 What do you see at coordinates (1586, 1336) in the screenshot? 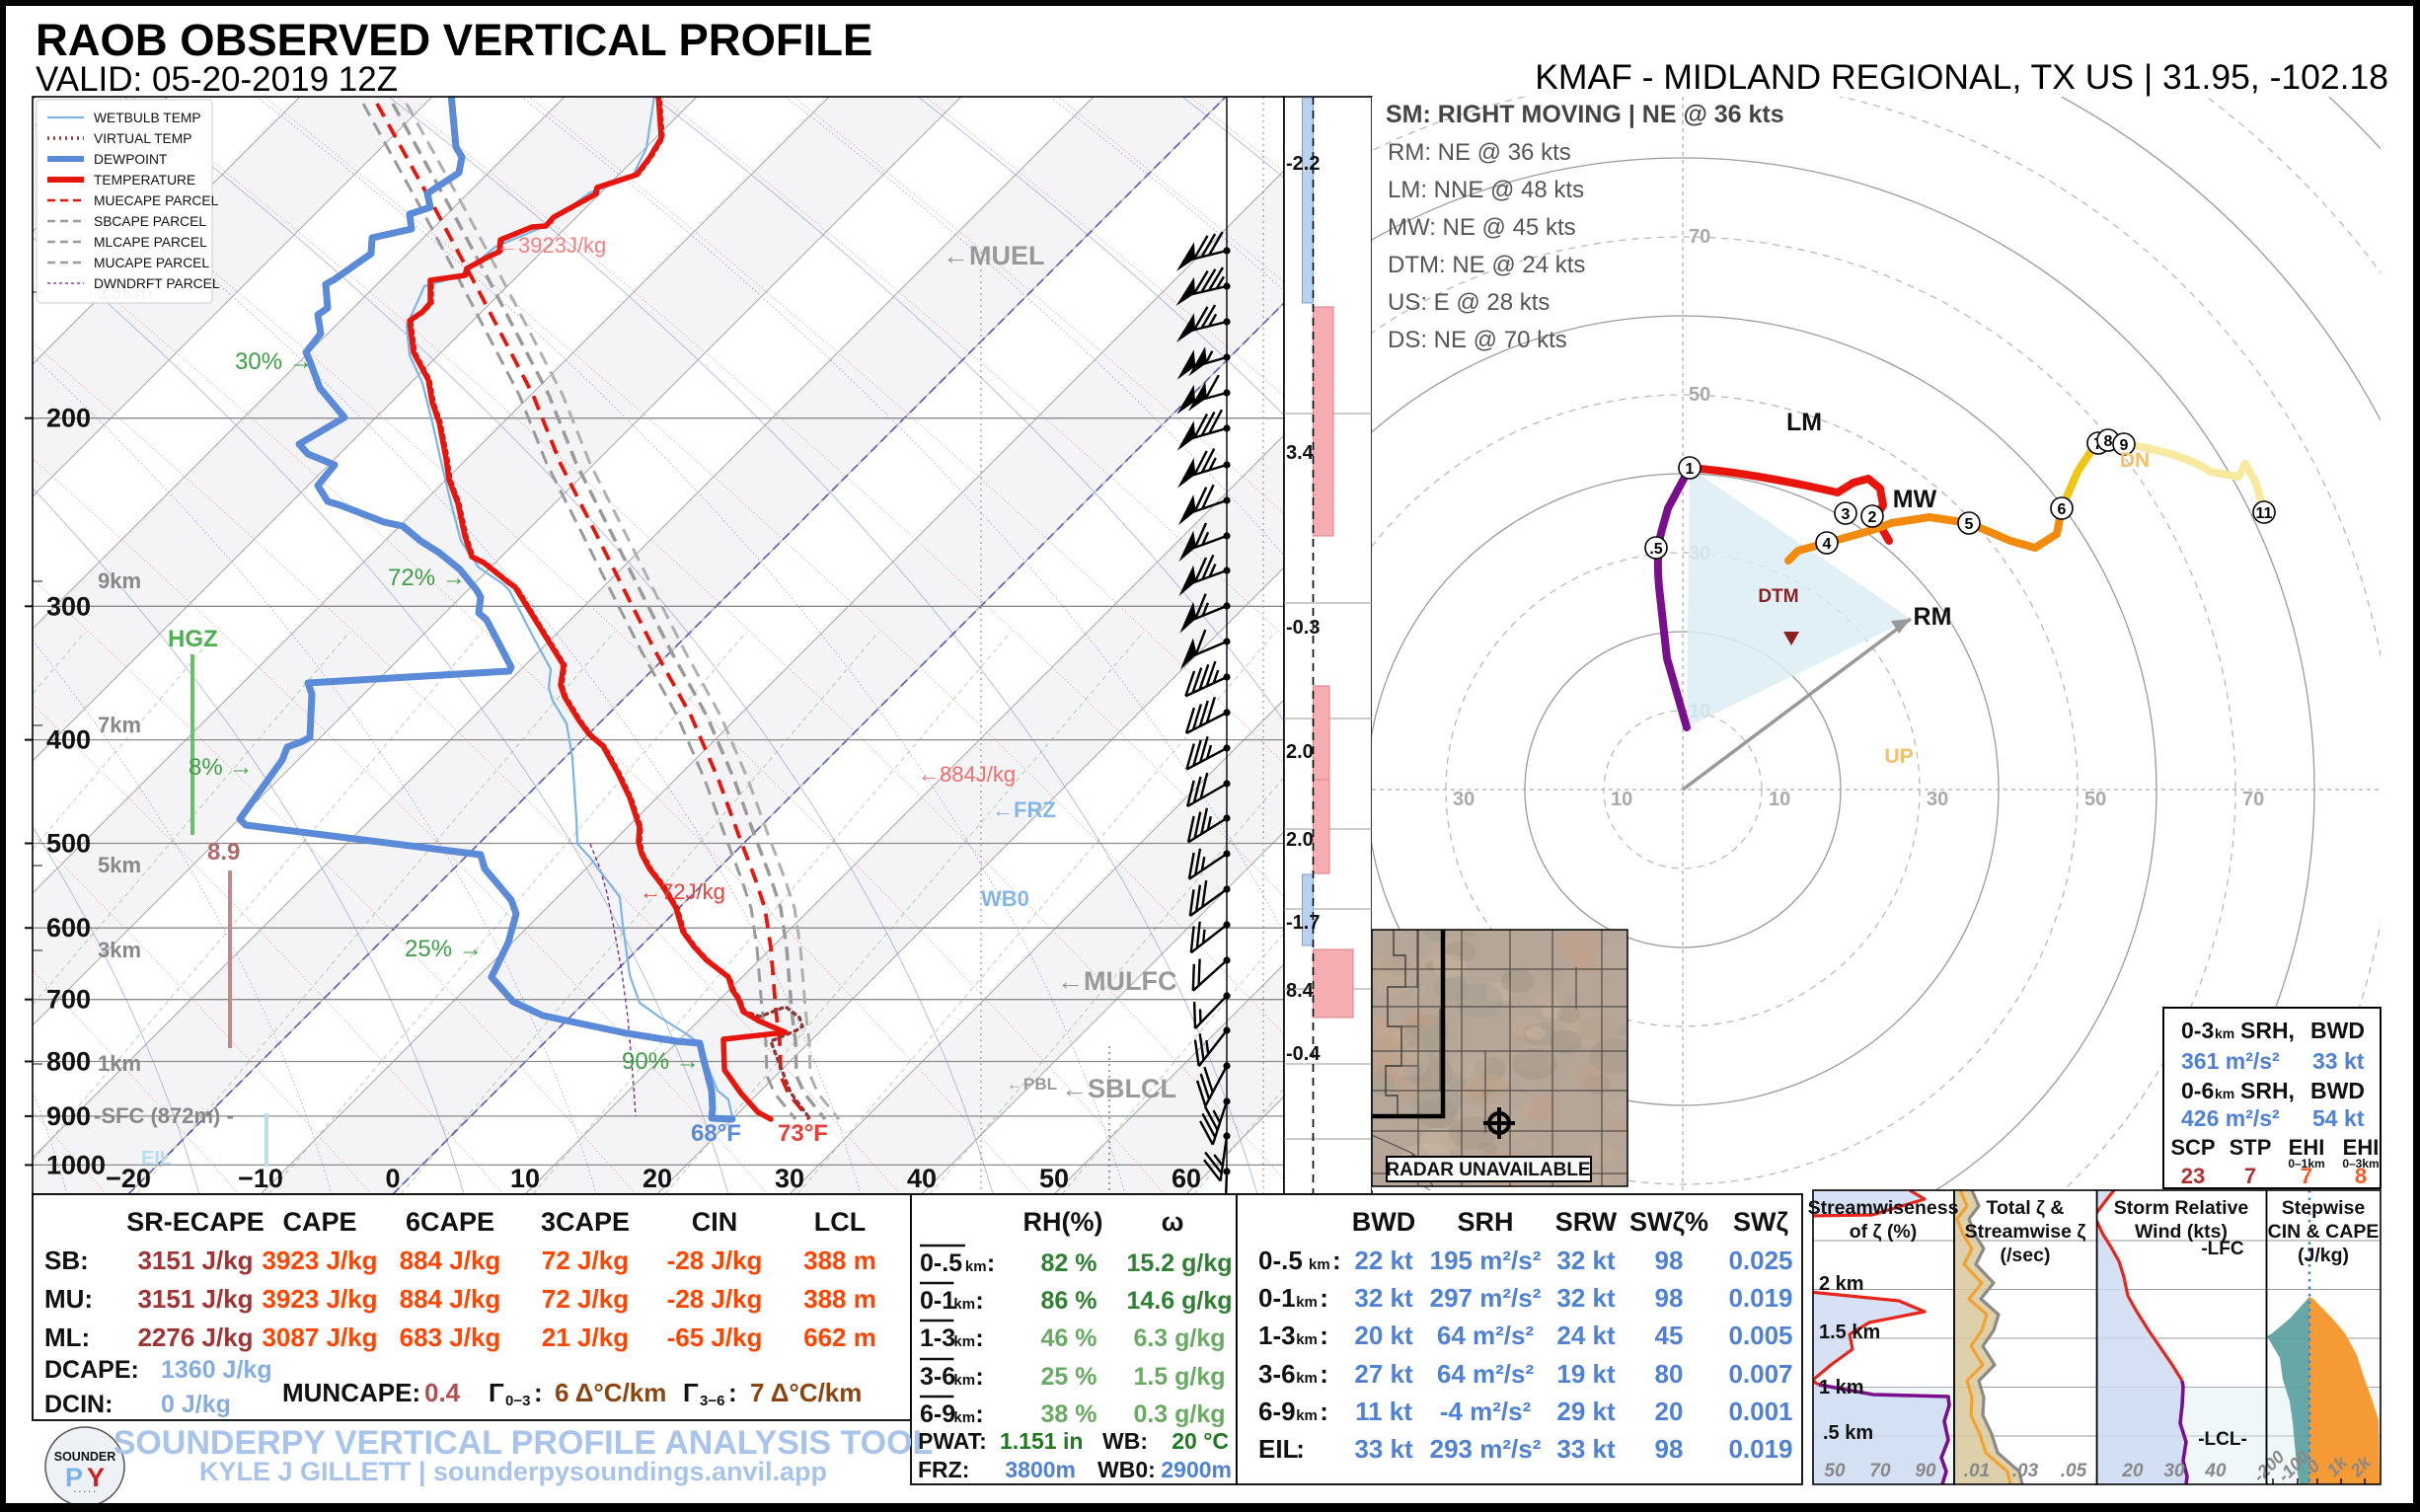
I see `svg-text: 24 kt` at bounding box center [1586, 1336].